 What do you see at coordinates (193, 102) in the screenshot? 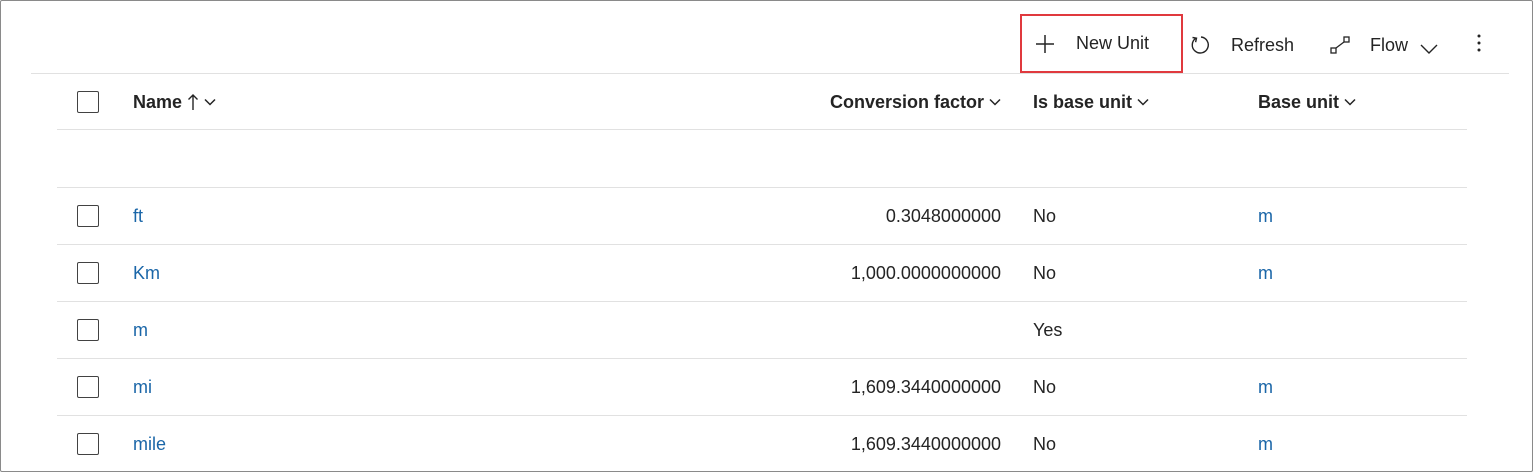
I see `sort-ascending-icon` at bounding box center [193, 102].